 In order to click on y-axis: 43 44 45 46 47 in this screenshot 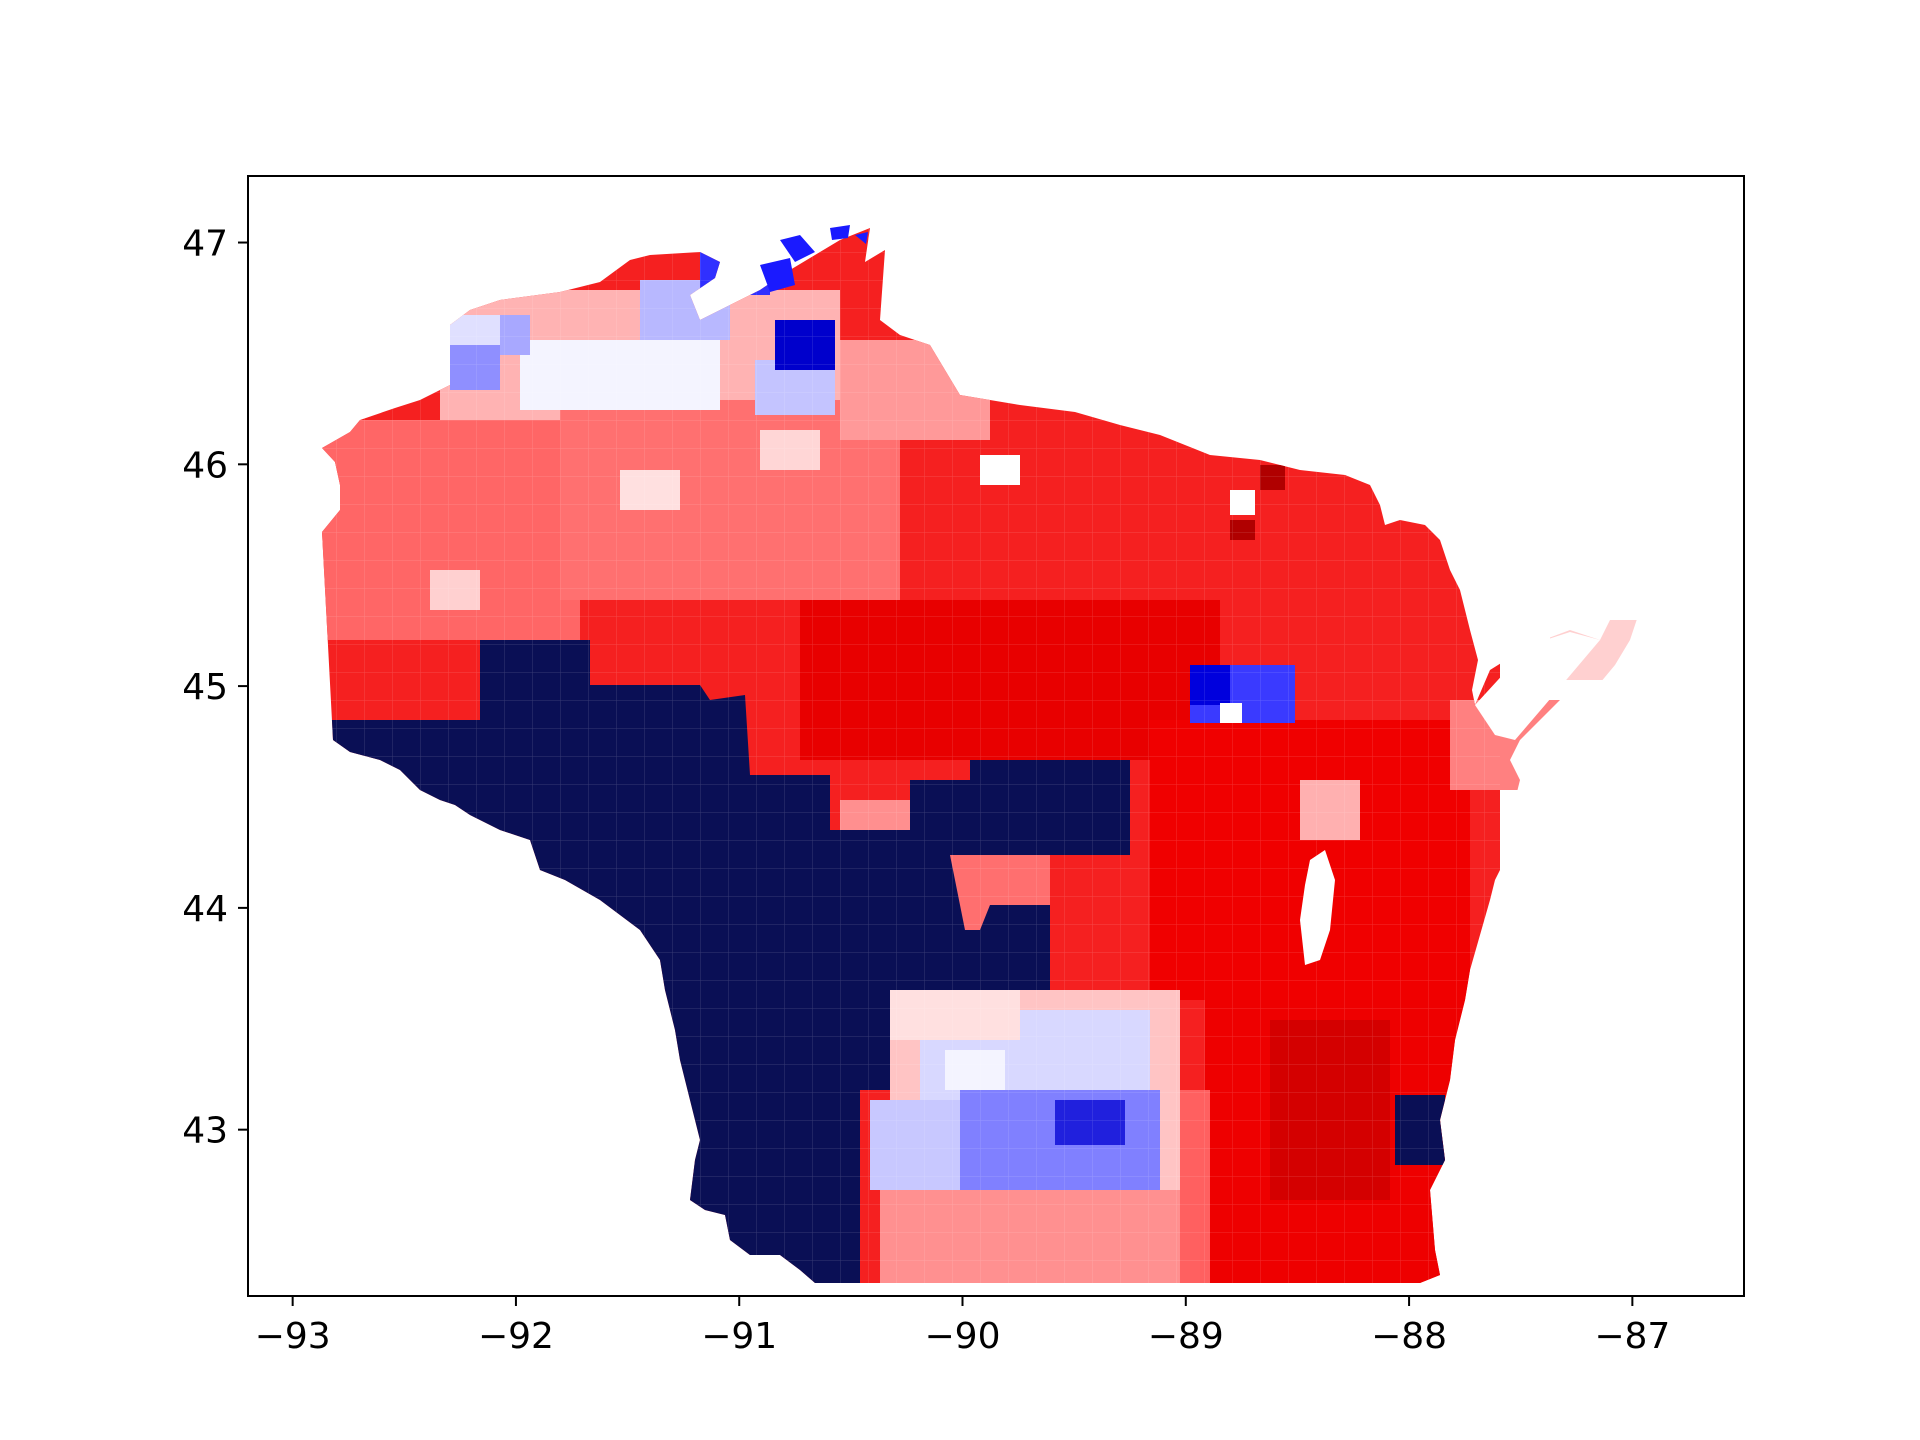, I will do `click(215, 688)`.